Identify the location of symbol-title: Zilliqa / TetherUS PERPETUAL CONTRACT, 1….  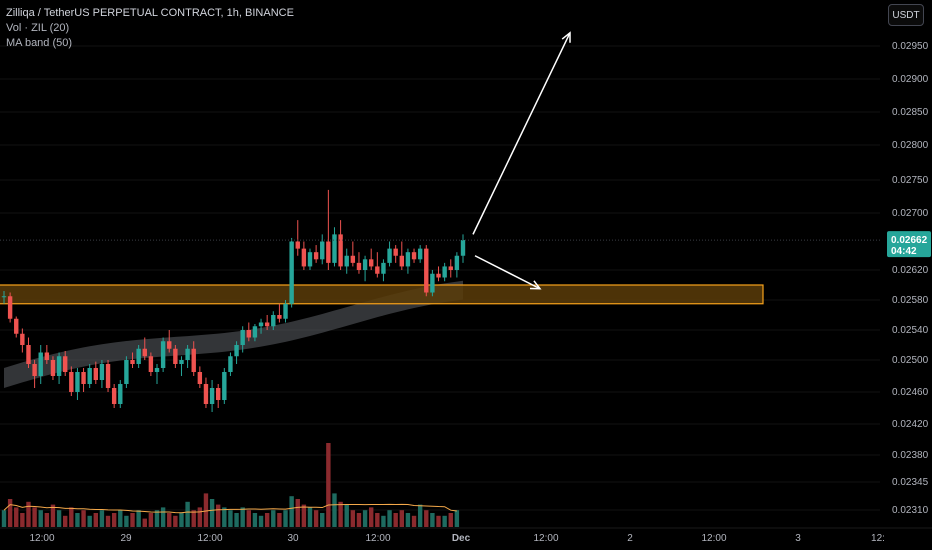
(150, 13).